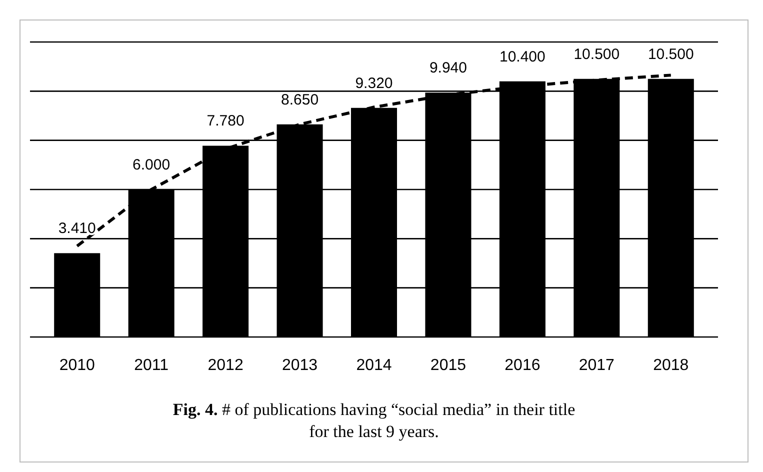 This screenshot has width=763, height=472. What do you see at coordinates (374, 420) in the screenshot?
I see `chart-title: Fig. 4. # of publications having “social media” in their title for the last 9 years.` at bounding box center [374, 420].